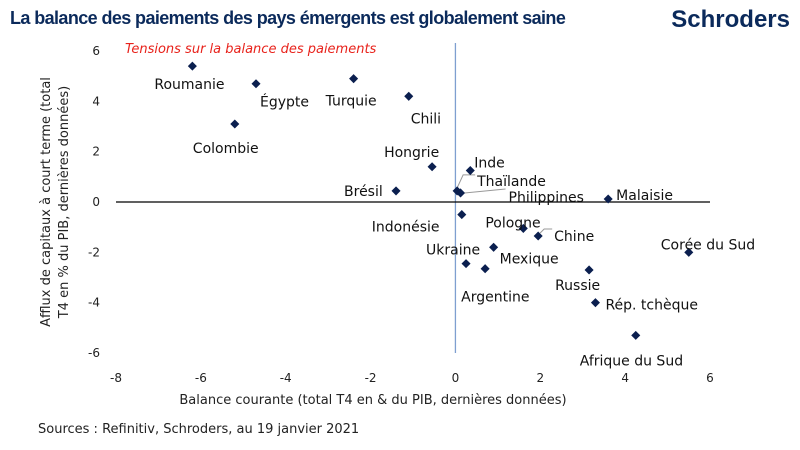  Describe the element at coordinates (546, 198) in the screenshot. I see `data-label: Philippines` at that location.